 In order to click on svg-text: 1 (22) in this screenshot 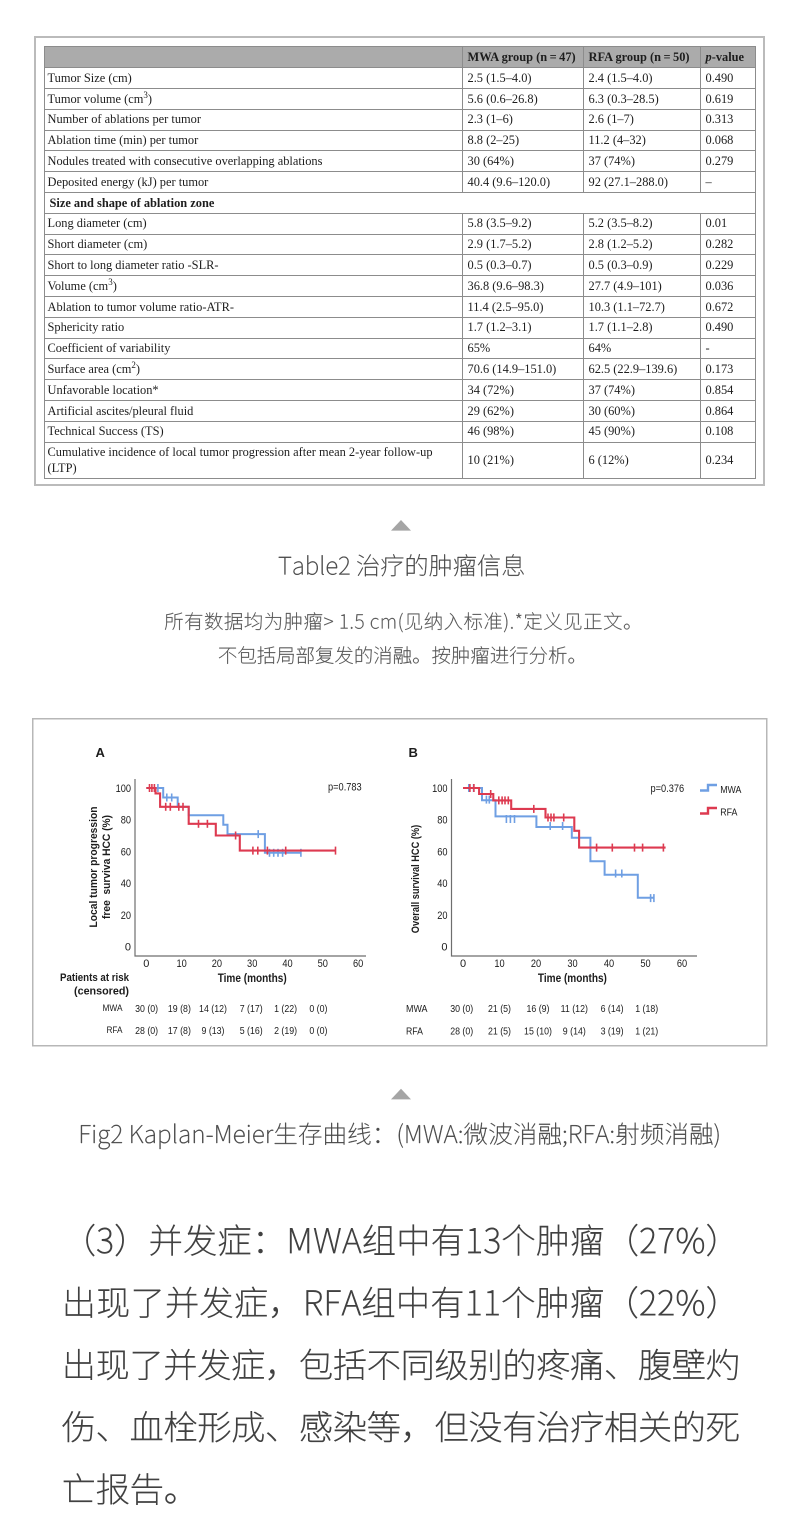, I will do `click(285, 1009)`.